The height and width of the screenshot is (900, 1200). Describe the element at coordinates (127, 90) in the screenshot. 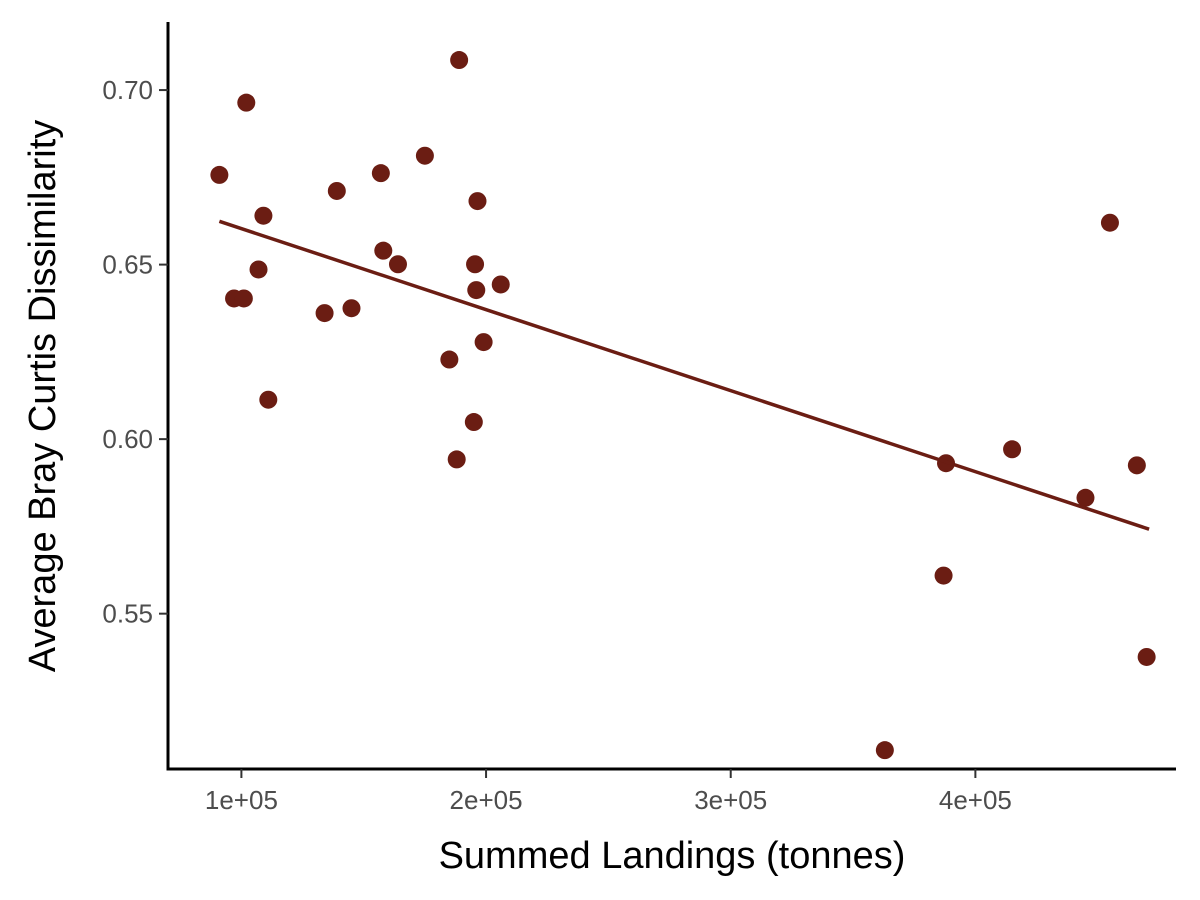

I see `y-tick-label: 0.70` at that location.